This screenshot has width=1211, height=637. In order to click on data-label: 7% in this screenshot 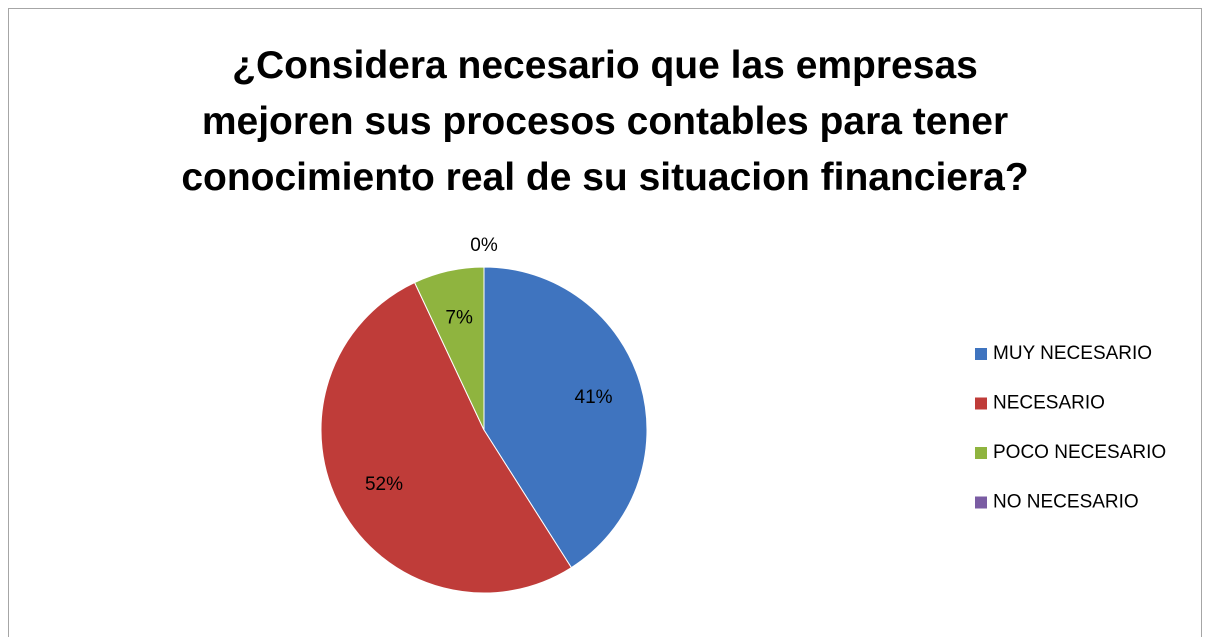, I will do `click(459, 318)`.